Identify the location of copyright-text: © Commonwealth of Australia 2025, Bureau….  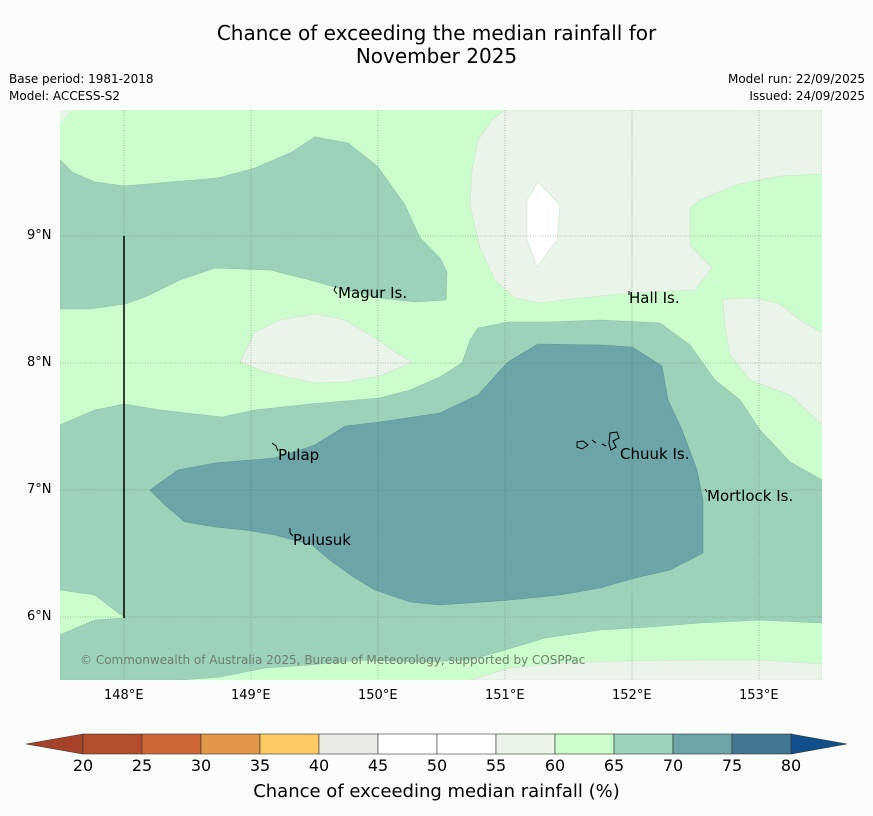
(333, 660).